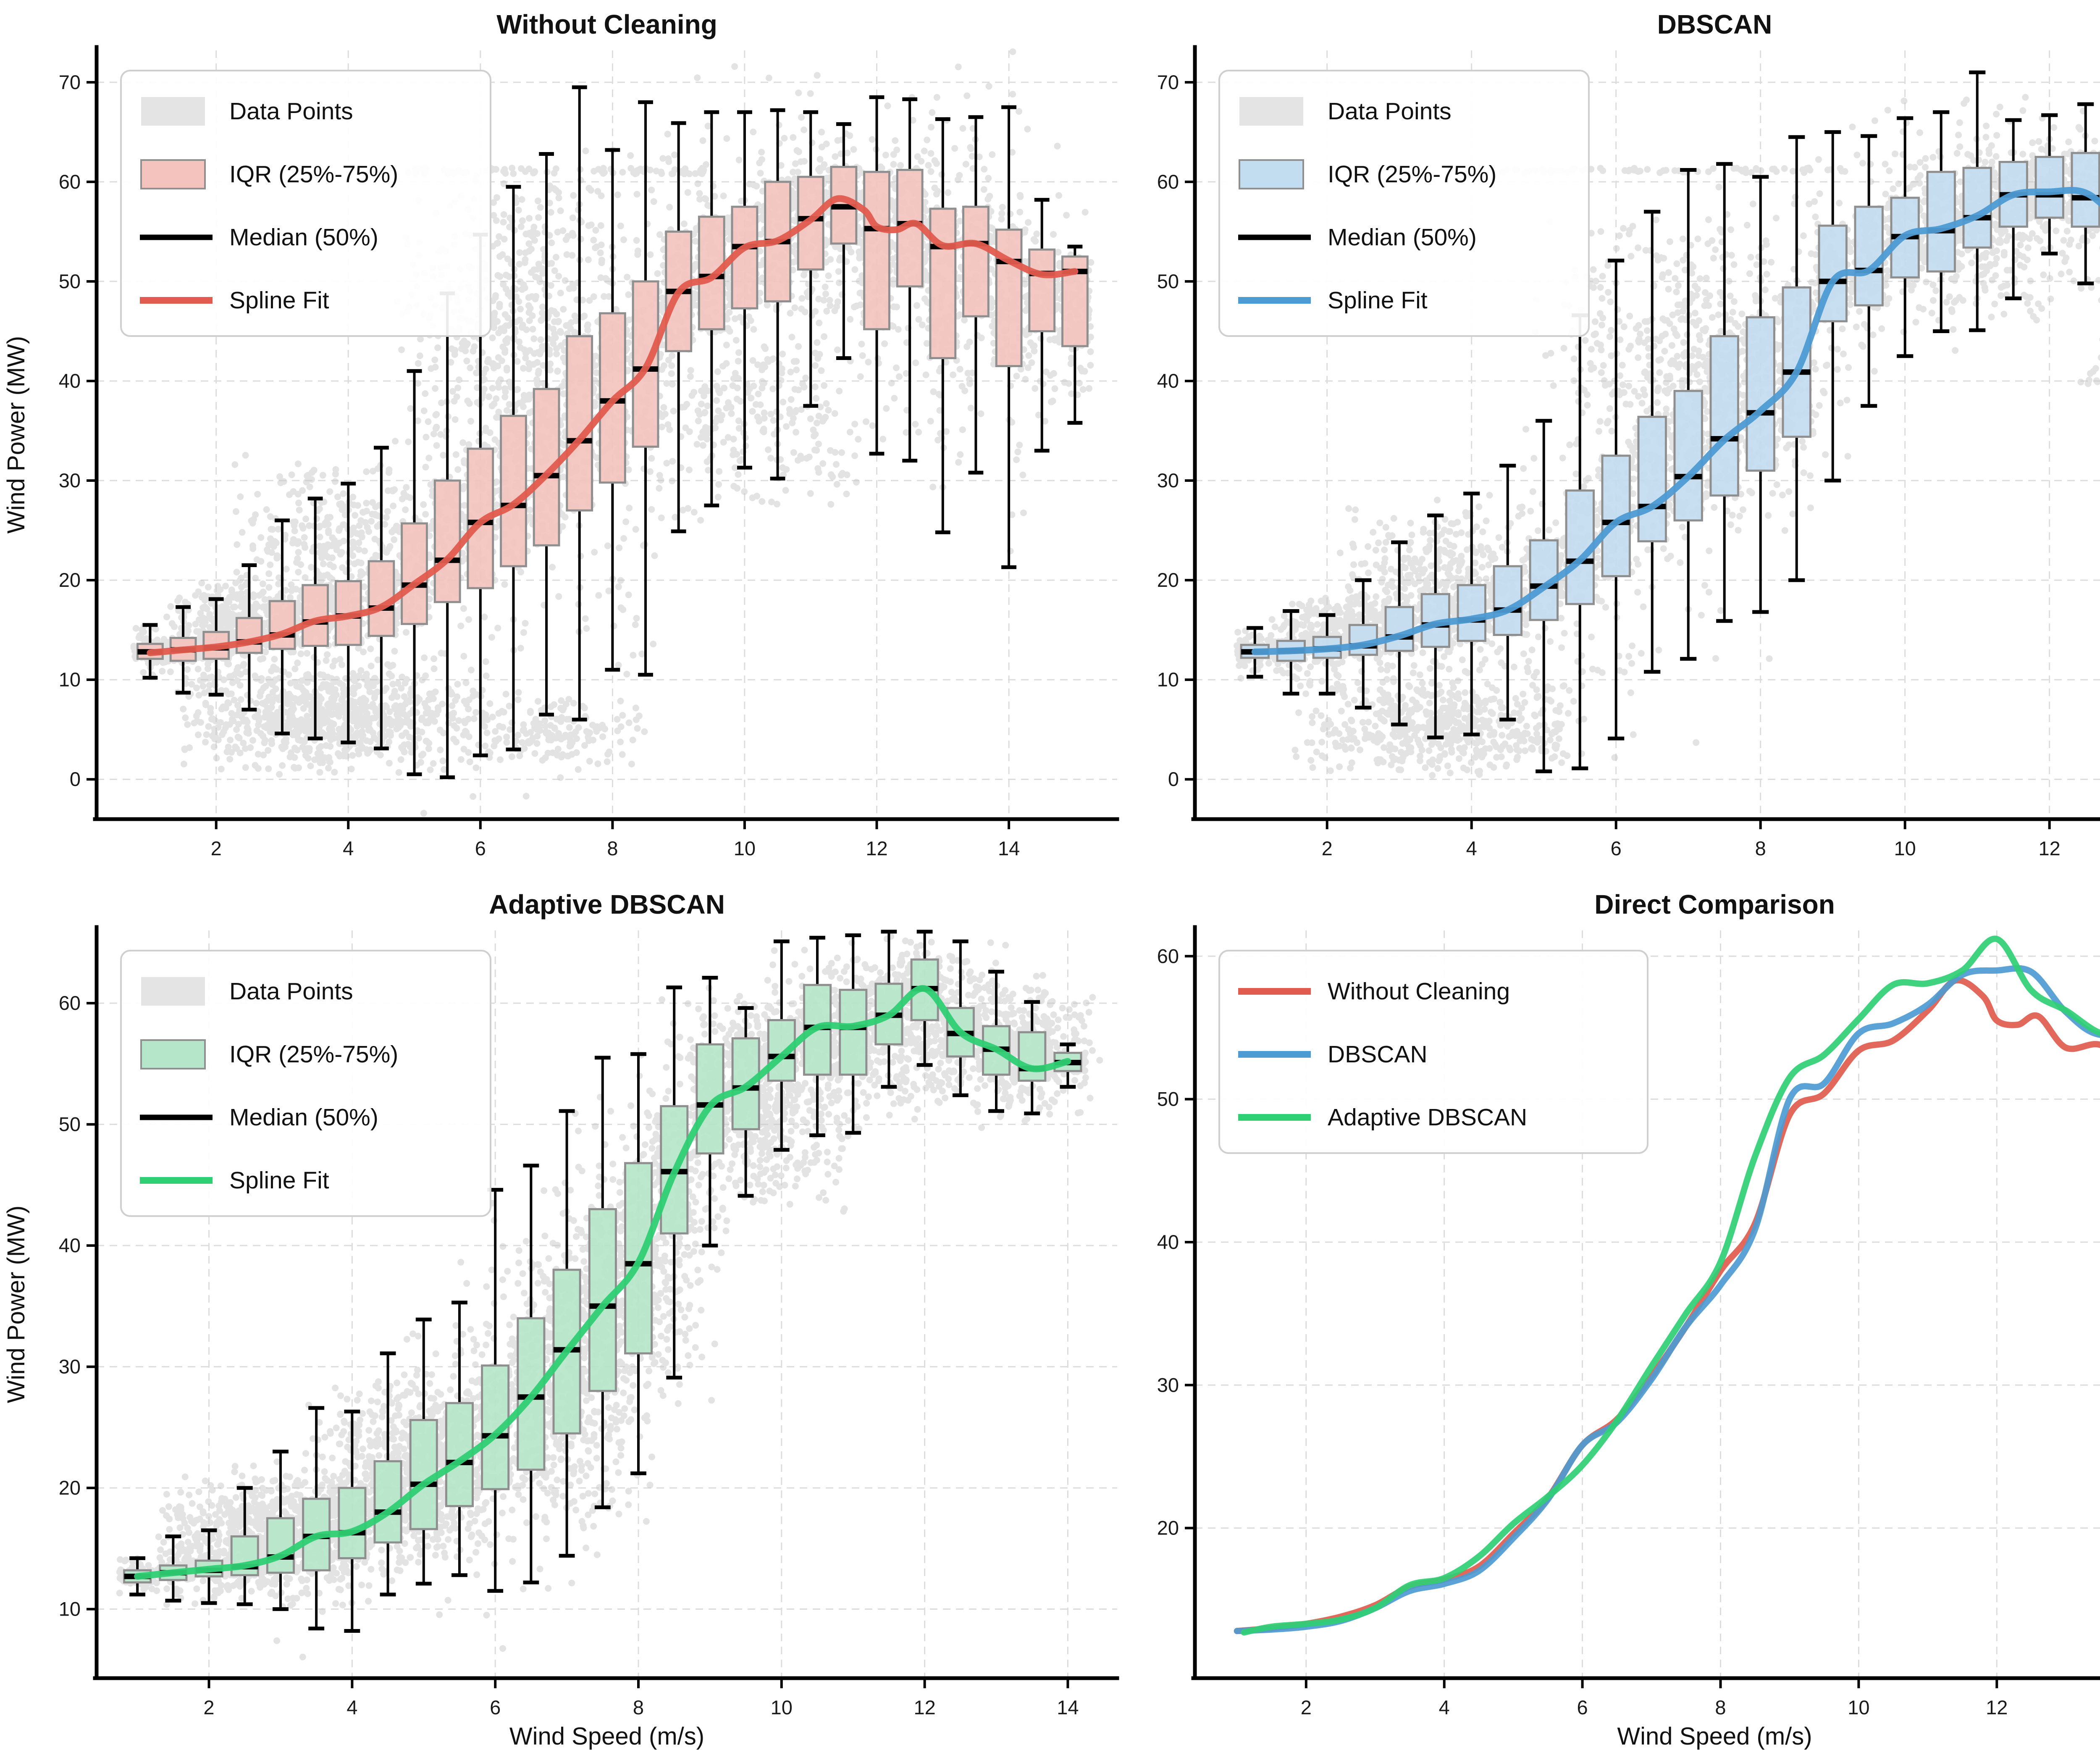 The height and width of the screenshot is (1750, 2100). Describe the element at coordinates (1419, 991) in the screenshot. I see `legend-label: Without Cleaning` at that location.